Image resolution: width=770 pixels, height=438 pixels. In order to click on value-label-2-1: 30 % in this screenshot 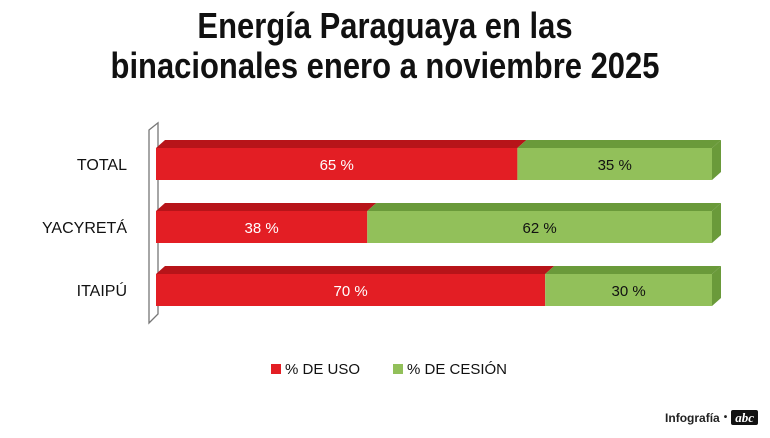, I will do `click(628, 291)`.